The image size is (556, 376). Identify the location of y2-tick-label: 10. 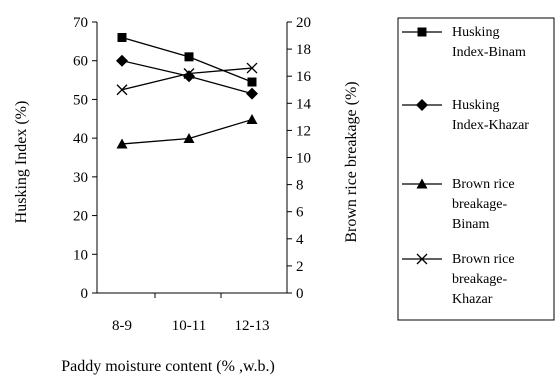
(303, 159).